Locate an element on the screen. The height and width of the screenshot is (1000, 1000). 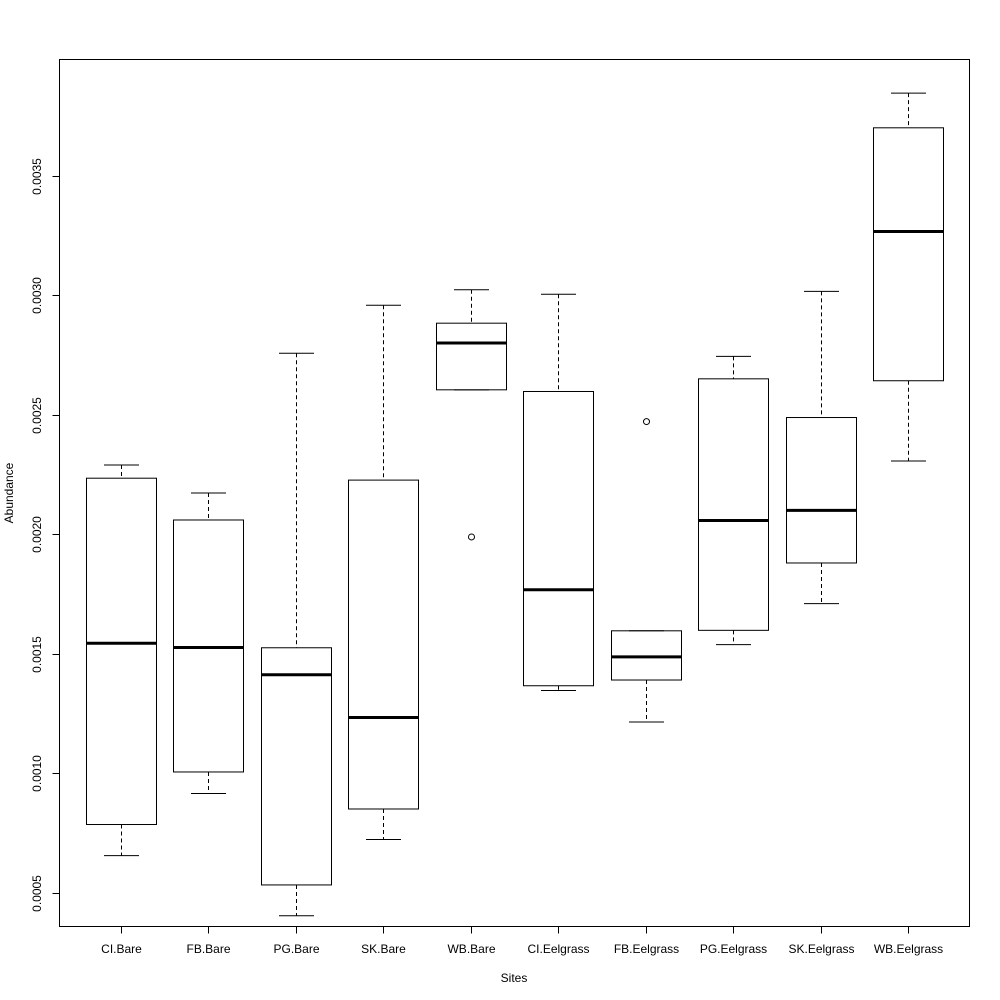
x-tick-label: WB.Eelgrass is located at coordinates (908, 949).